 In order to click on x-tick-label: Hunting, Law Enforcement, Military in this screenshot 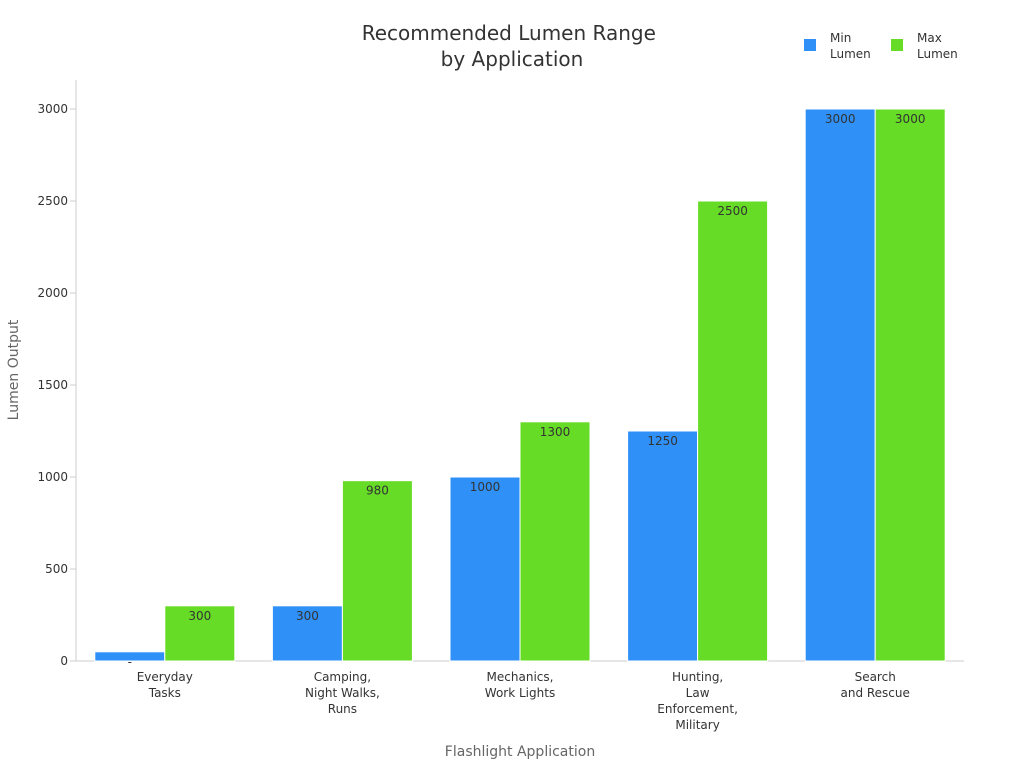, I will do `click(697, 701)`.